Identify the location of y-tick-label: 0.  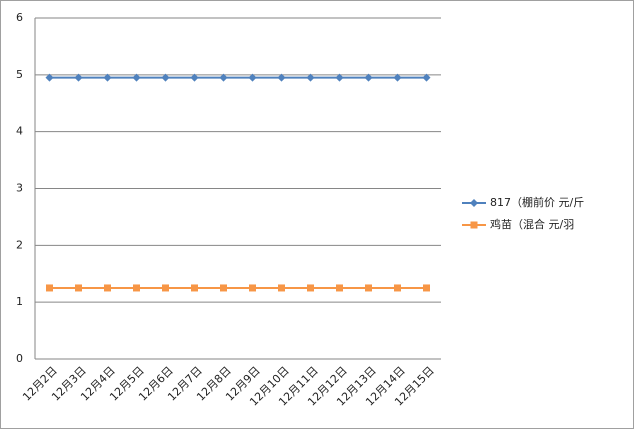
(19, 358).